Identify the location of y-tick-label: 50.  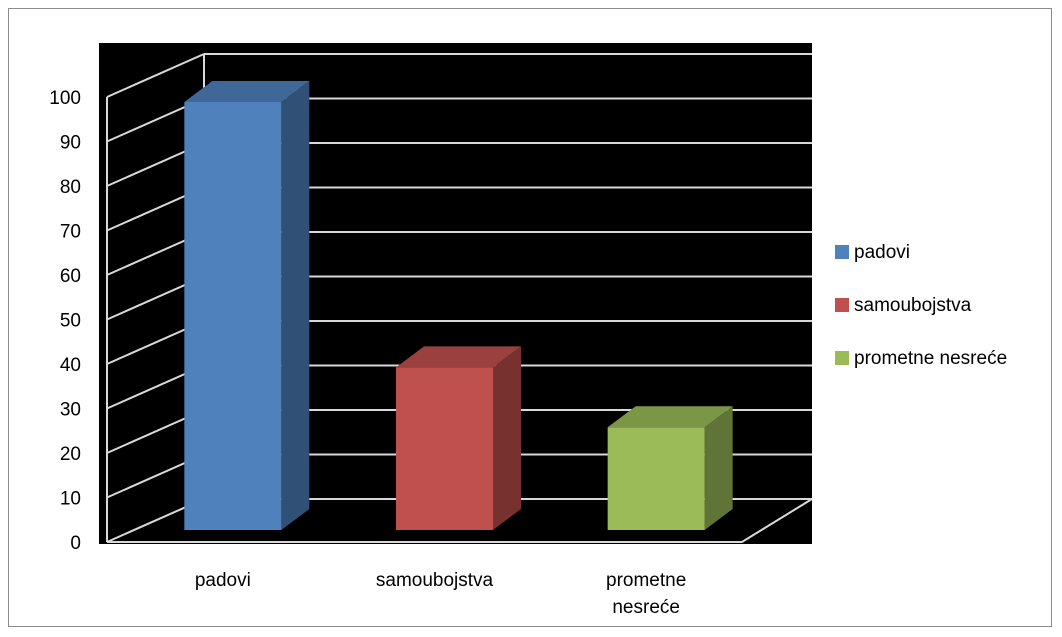
(70, 321).